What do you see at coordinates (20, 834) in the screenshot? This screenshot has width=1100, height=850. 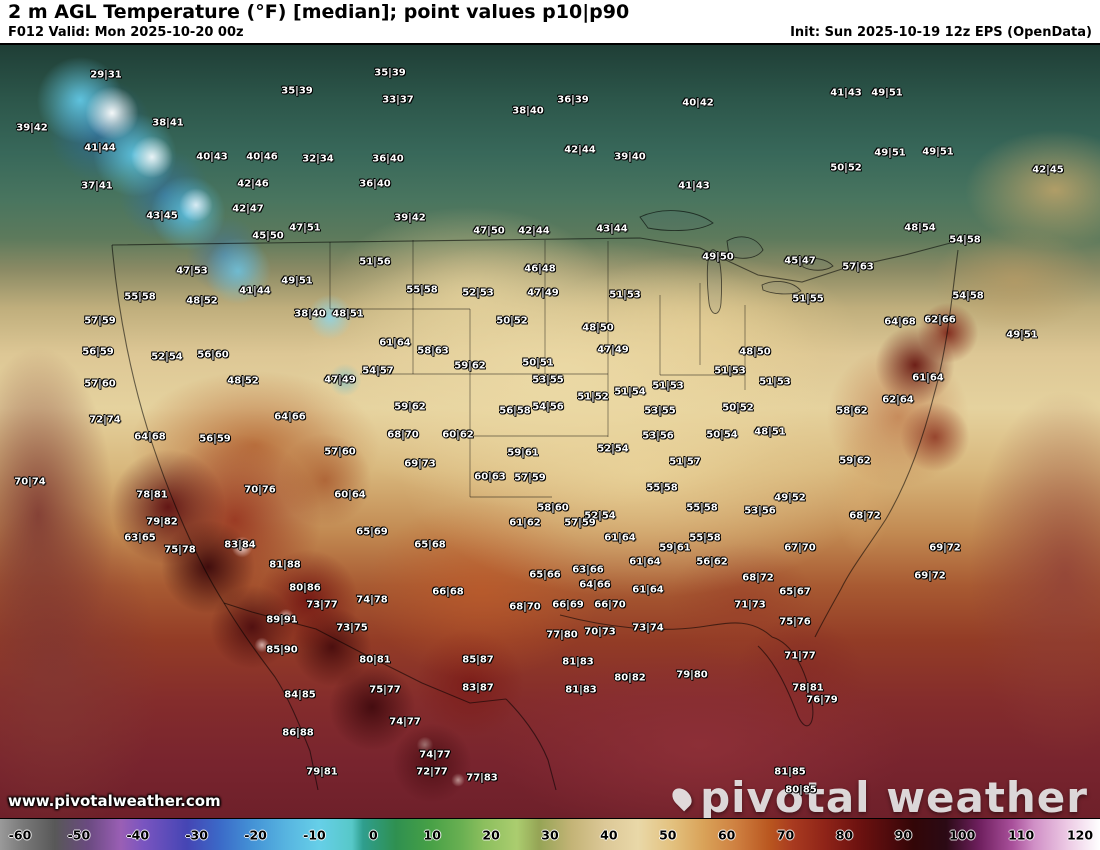 I see `colorbar-tick-label: -60` at bounding box center [20, 834].